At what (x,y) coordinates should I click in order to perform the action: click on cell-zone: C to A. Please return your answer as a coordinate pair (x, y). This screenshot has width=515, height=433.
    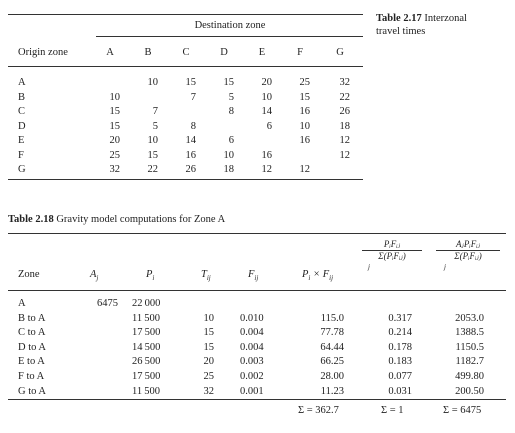
    Looking at the image, I should click on (32, 333).